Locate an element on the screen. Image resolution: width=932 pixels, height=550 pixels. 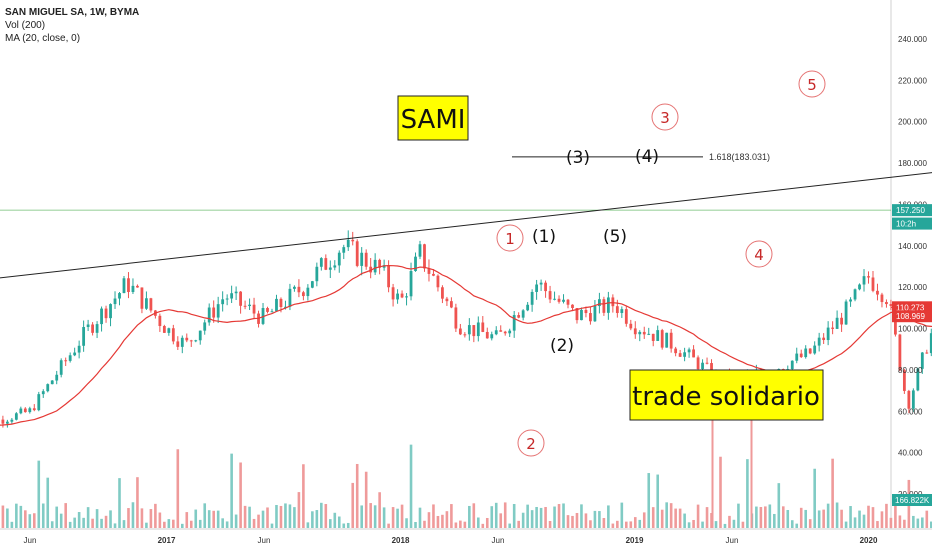
last-price-label-box is located at coordinates (912, 210).